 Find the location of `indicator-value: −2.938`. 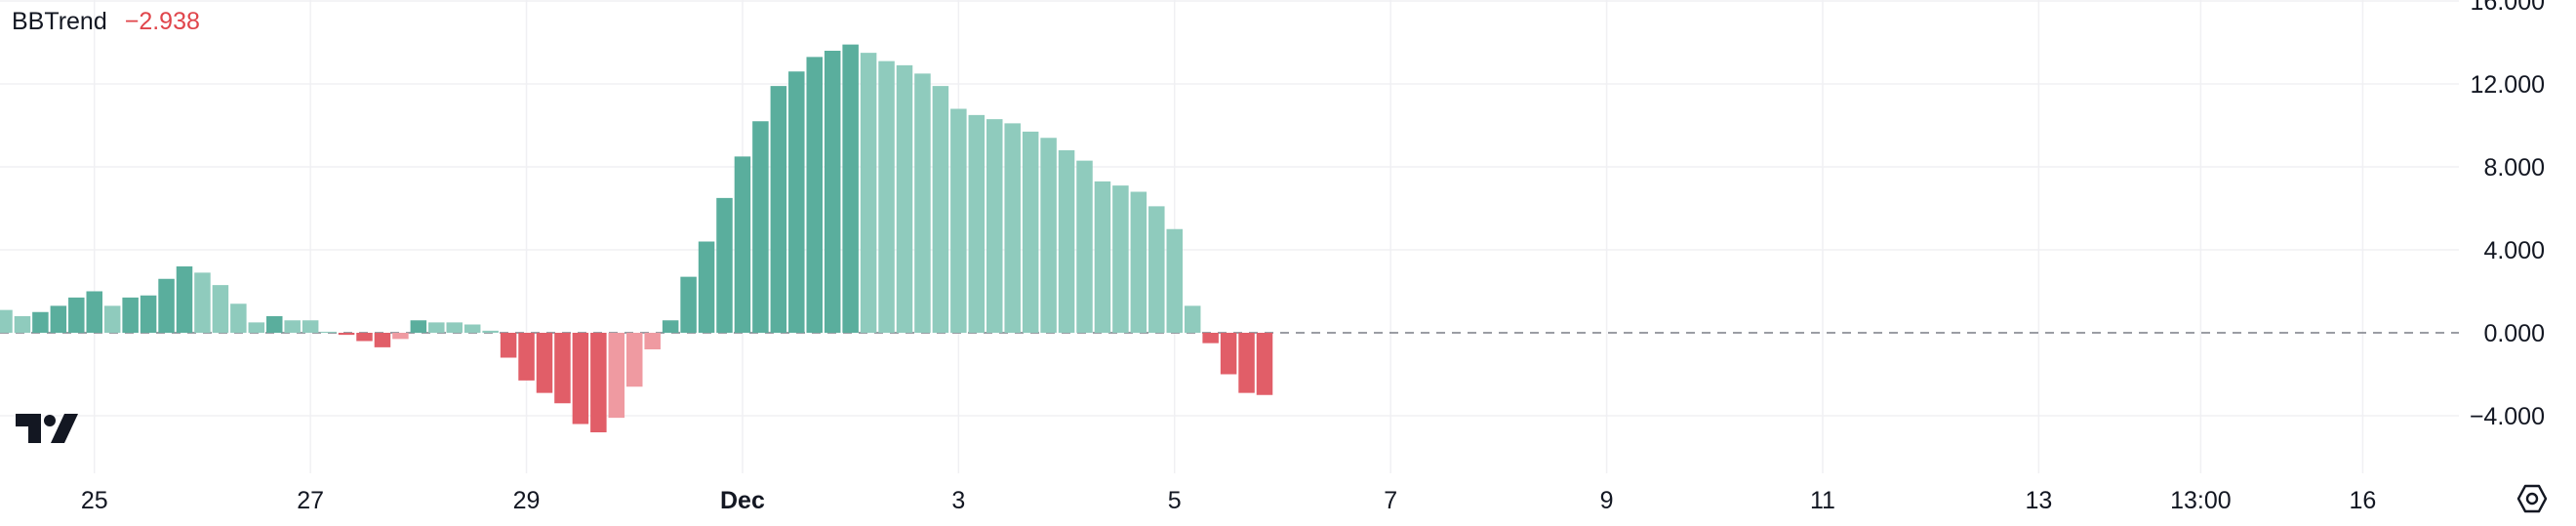

indicator-value: −2.938 is located at coordinates (162, 21).